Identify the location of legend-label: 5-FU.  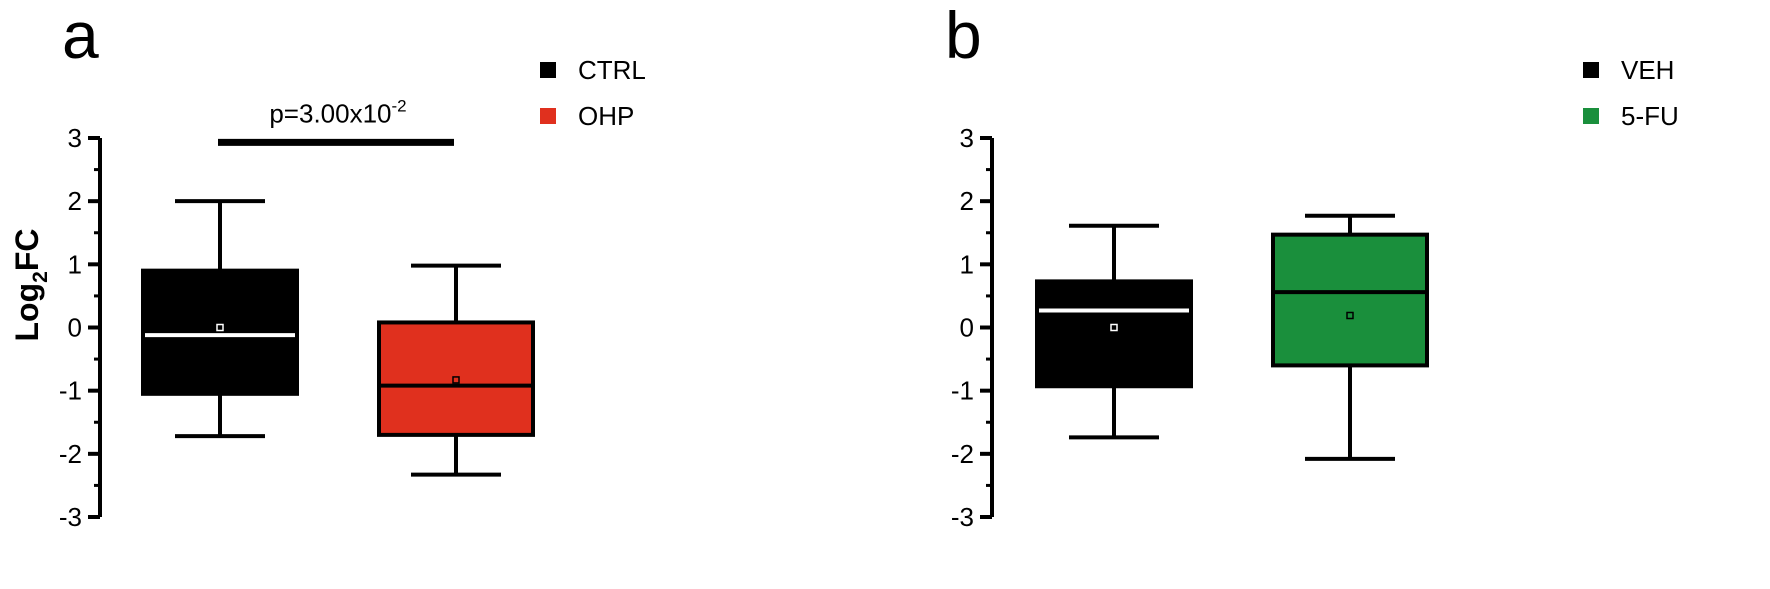
(1650, 116).